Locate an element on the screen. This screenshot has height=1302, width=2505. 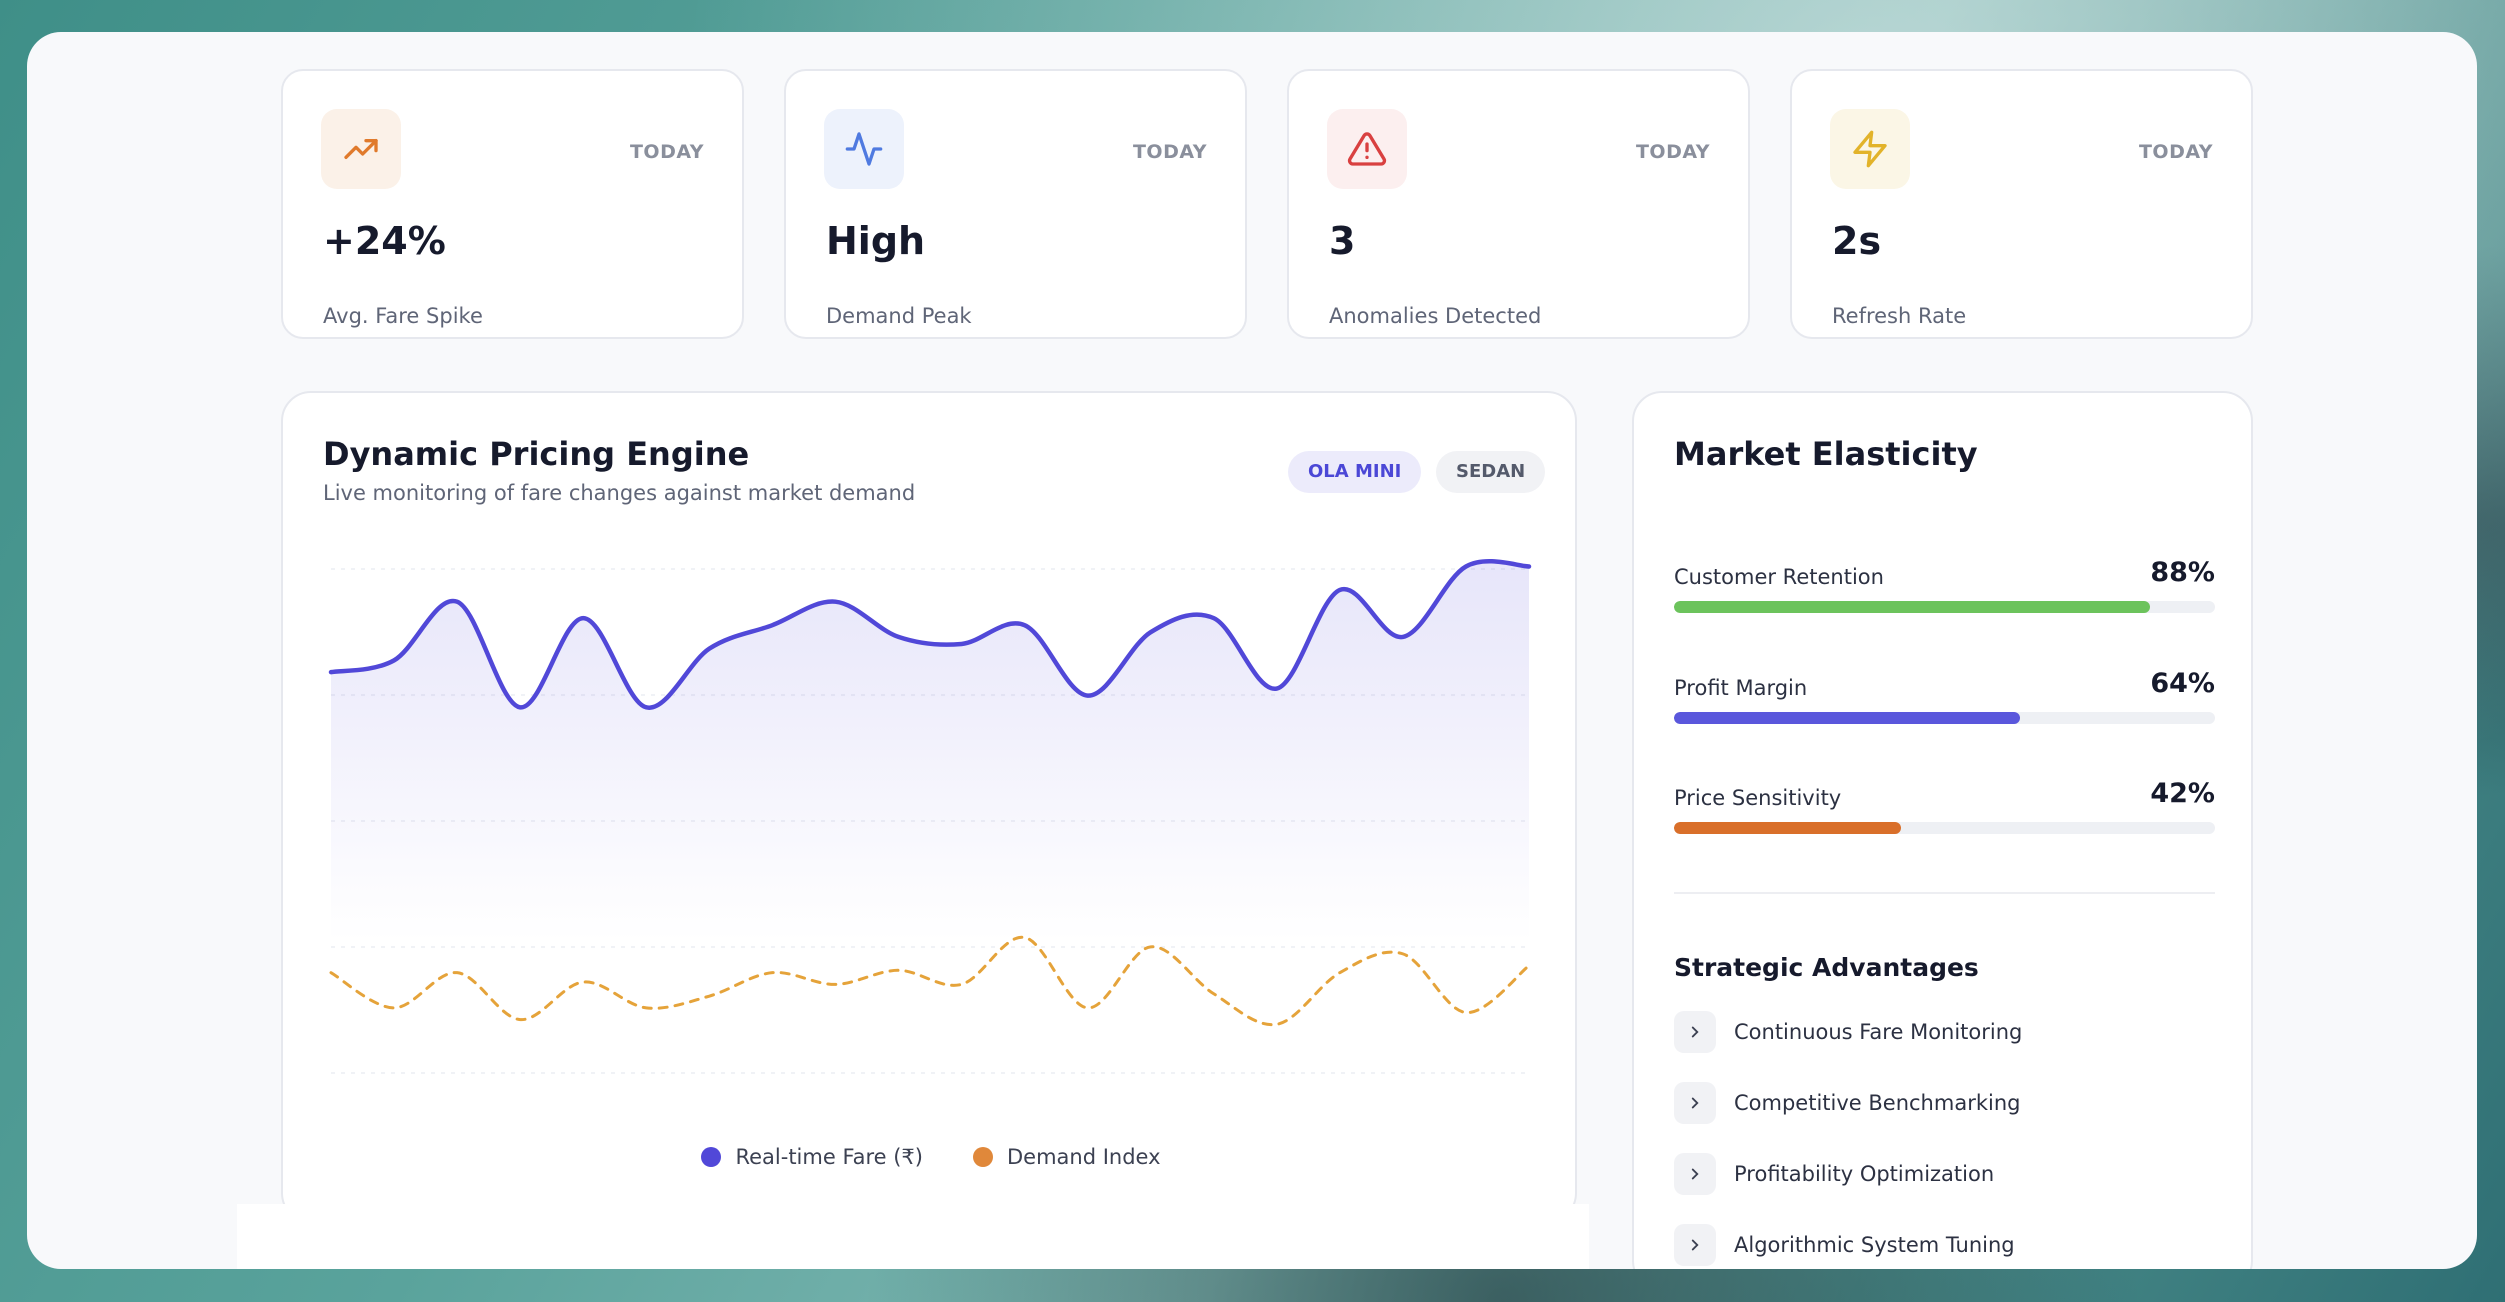
metric-value: 88% is located at coordinates (2182, 572).